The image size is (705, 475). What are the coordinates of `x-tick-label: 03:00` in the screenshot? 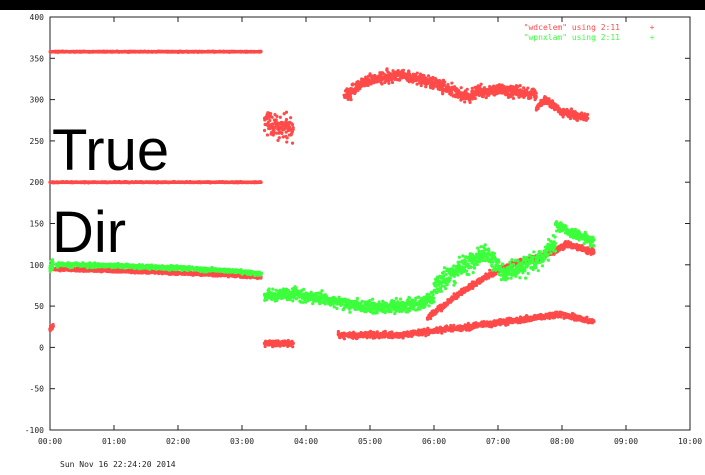 It's located at (242, 441).